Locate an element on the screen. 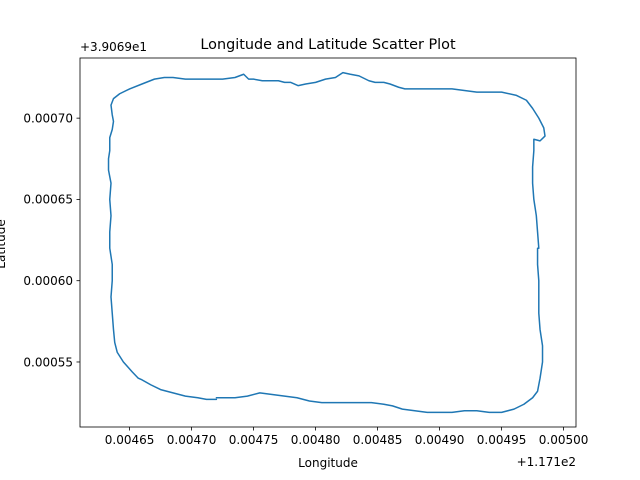 The image size is (640, 480). y-tick-label: 0.00060 is located at coordinates (48, 281).